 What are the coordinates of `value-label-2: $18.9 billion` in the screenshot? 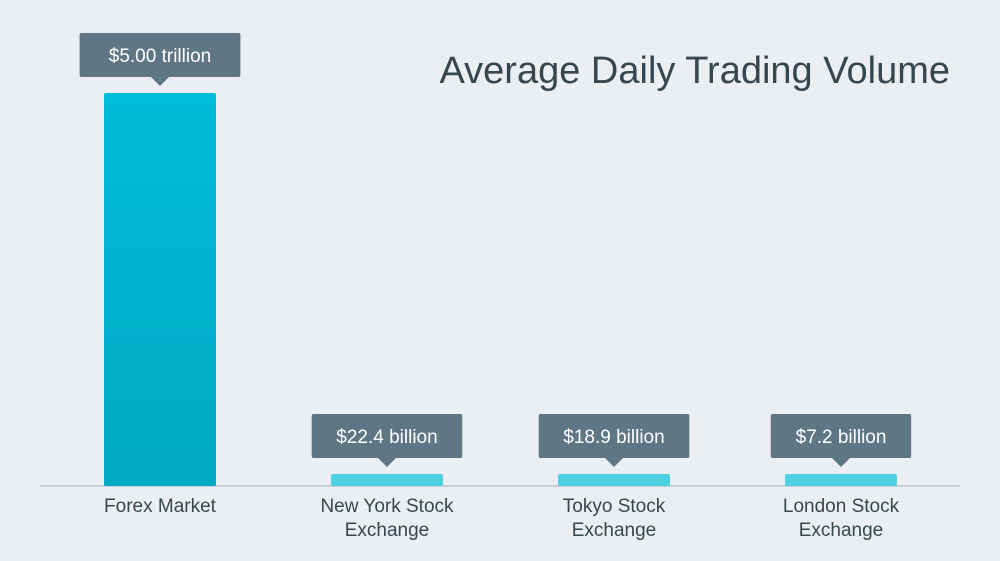 It's located at (614, 440).